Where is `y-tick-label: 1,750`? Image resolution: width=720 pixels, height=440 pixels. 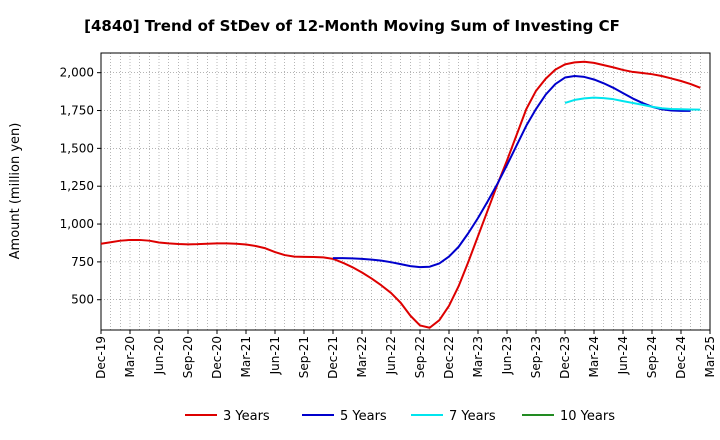
y-tick-label: 1,750 is located at coordinates (77, 111).